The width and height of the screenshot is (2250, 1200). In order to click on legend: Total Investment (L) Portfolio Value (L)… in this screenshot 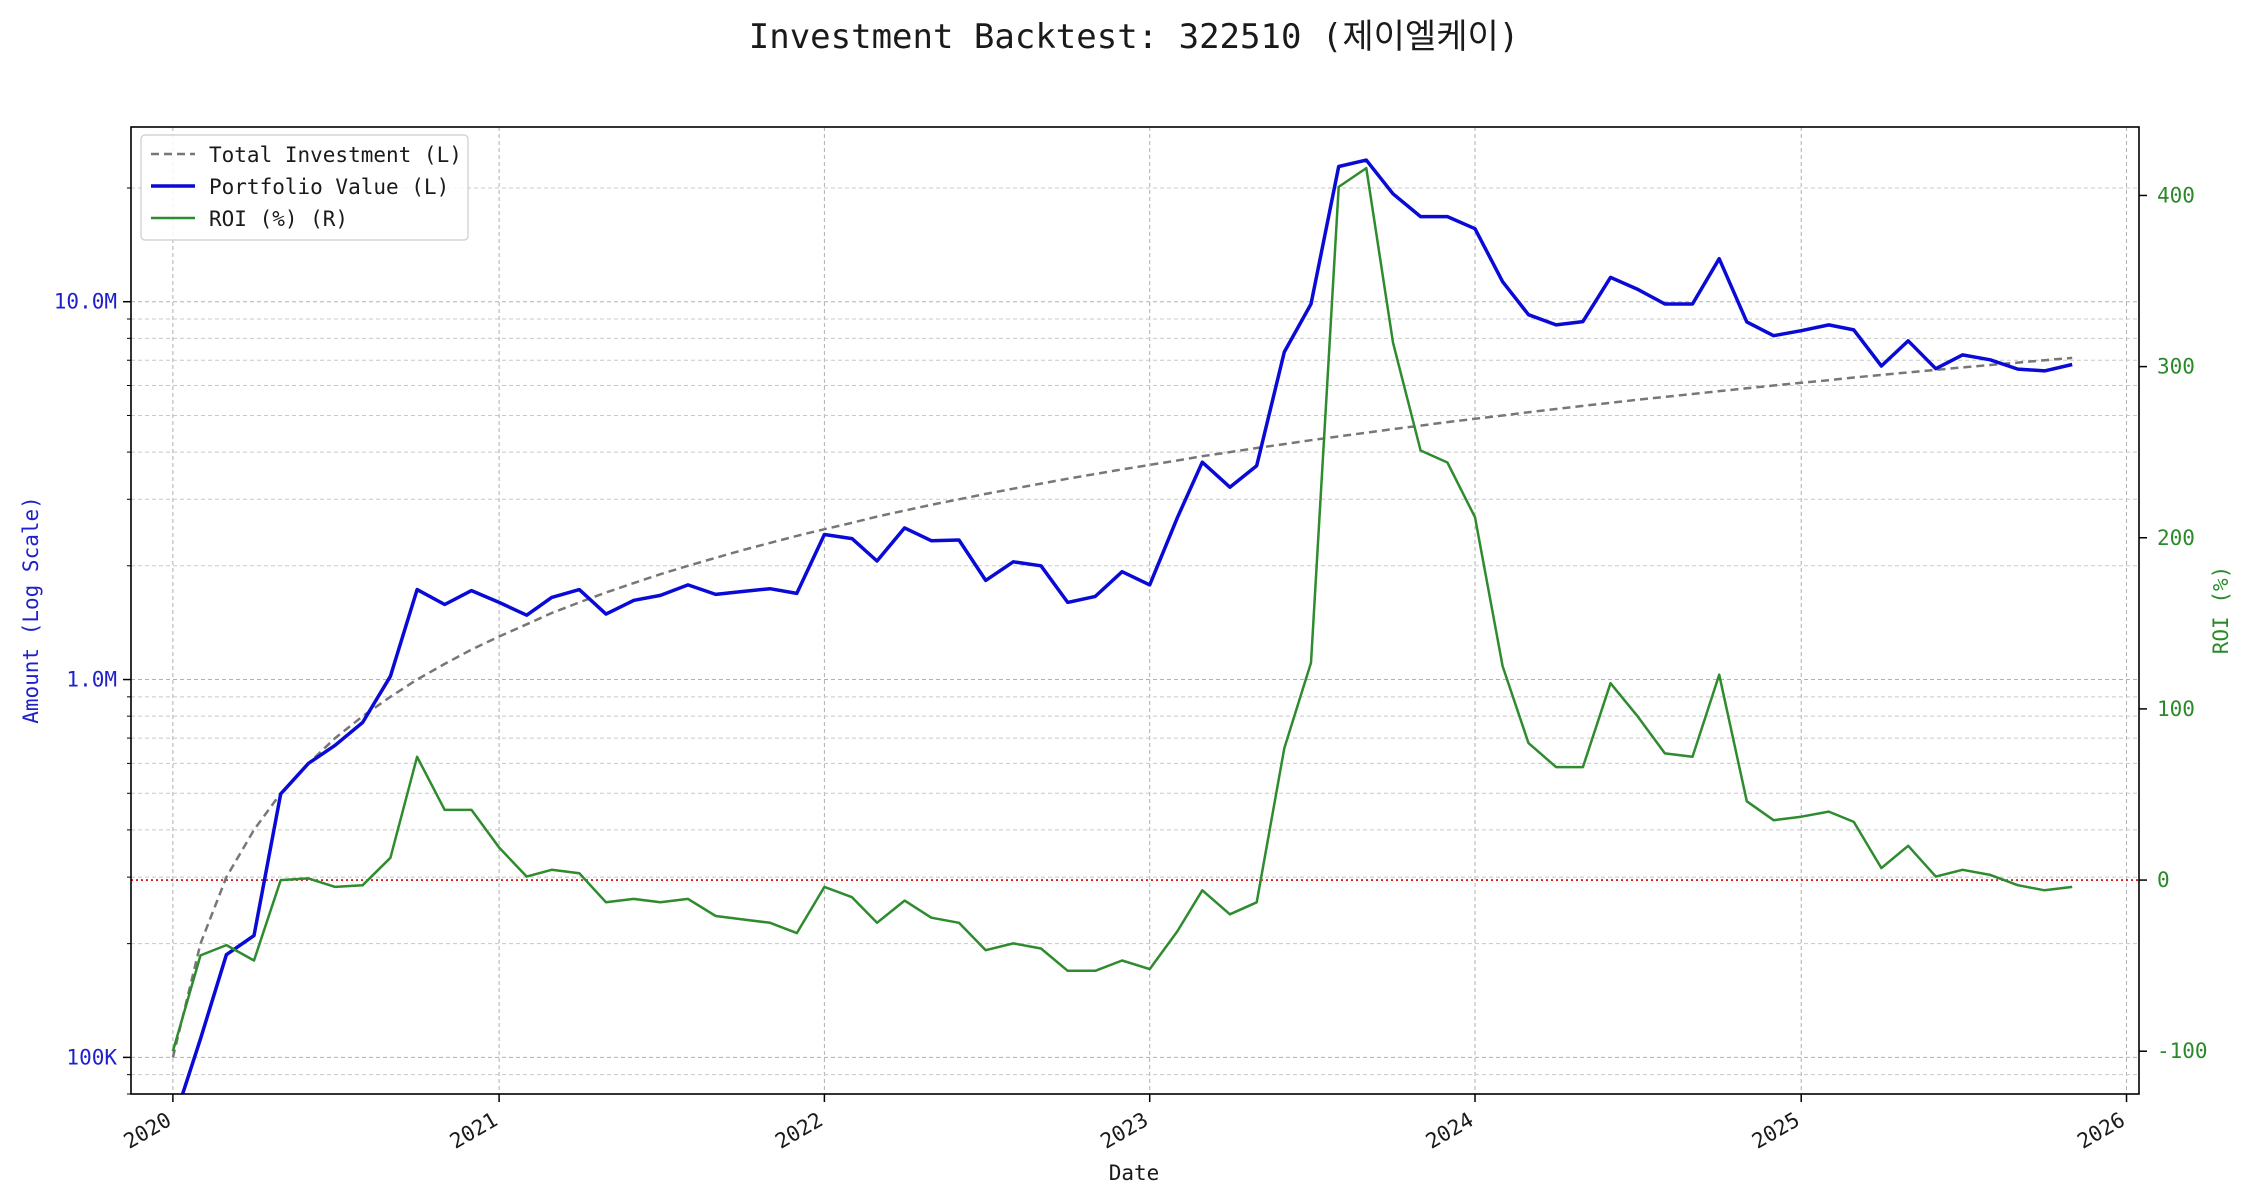, I will do `click(304, 187)`.